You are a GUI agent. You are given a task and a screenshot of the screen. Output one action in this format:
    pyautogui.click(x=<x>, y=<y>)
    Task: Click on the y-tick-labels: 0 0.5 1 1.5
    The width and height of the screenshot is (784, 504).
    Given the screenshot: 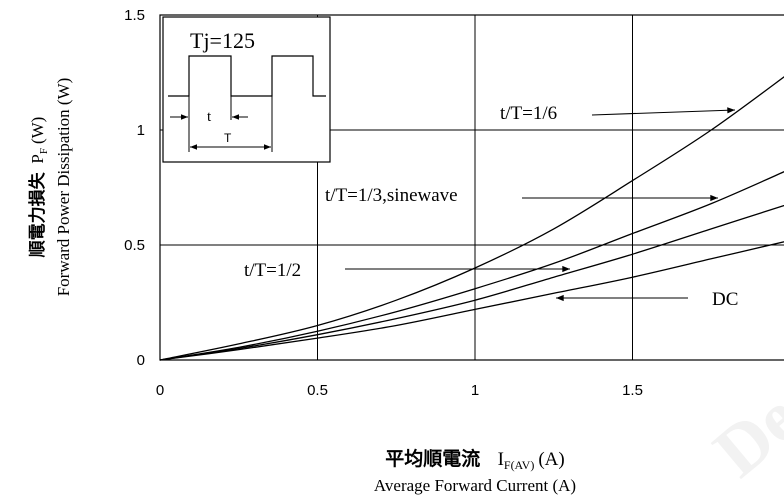 What is the action you would take?
    pyautogui.click(x=134, y=188)
    